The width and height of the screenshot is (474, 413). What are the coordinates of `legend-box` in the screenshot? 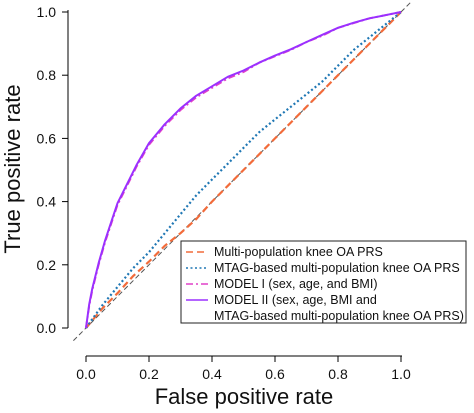 It's located at (323, 282).